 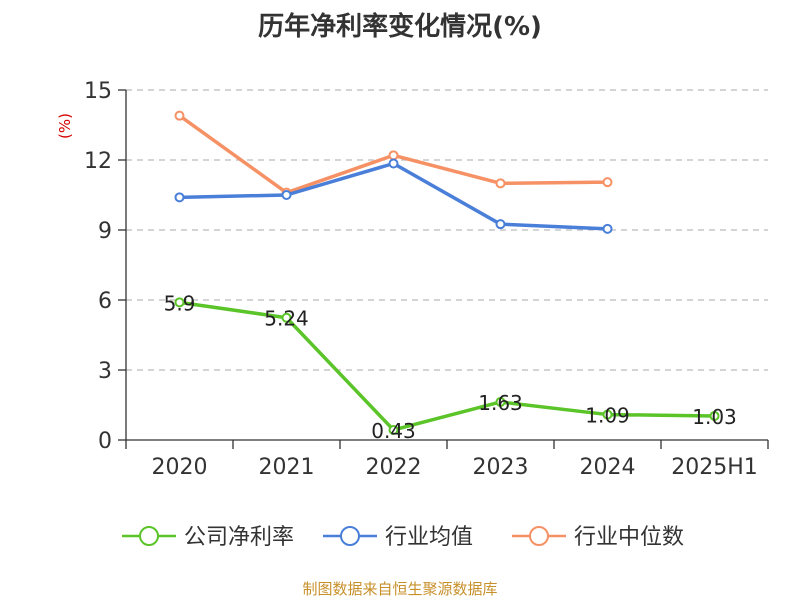 I want to click on data-label-company: 1.63, so click(x=500, y=403).